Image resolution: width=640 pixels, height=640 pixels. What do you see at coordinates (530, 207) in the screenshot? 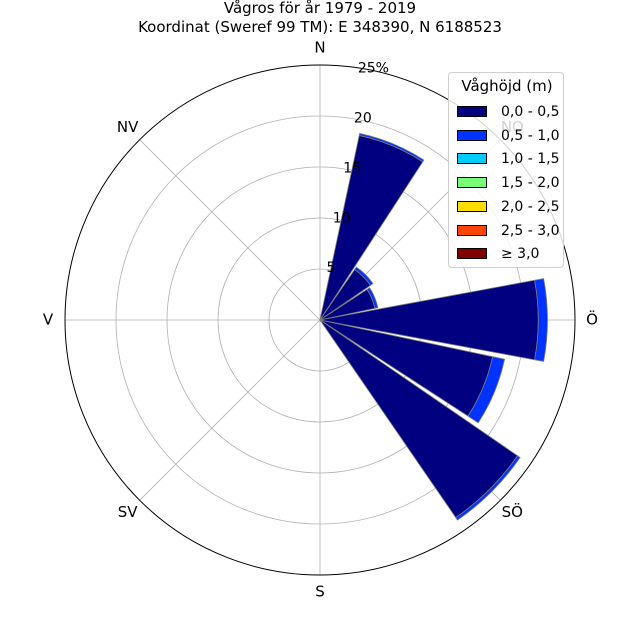
I see `legend-label: 2,0 - 2,5` at bounding box center [530, 207].